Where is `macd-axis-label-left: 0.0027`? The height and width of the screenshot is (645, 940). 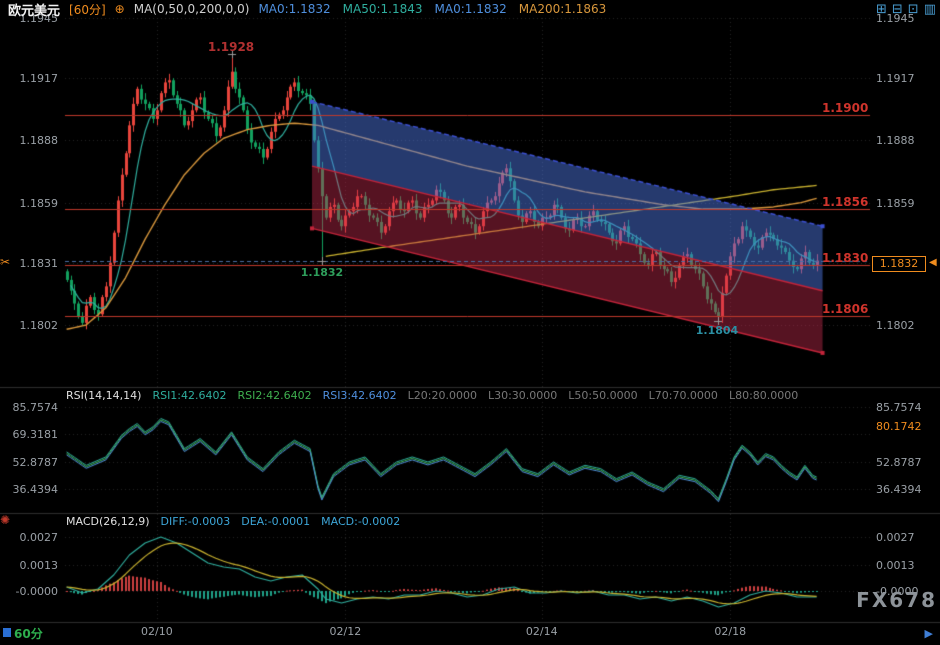
macd-axis-label-left: 0.0027 is located at coordinates (39, 537).